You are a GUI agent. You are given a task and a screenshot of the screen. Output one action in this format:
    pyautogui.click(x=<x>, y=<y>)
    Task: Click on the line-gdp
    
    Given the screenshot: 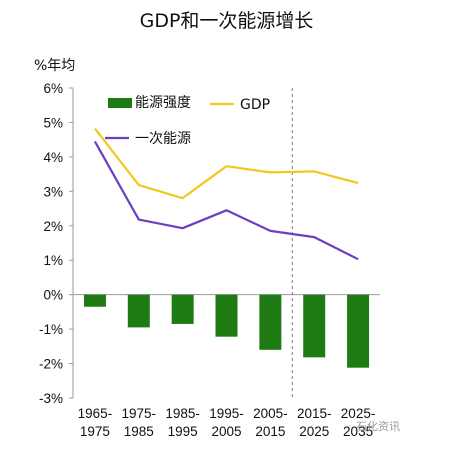 What is the action you would take?
    pyautogui.click(x=226, y=163)
    